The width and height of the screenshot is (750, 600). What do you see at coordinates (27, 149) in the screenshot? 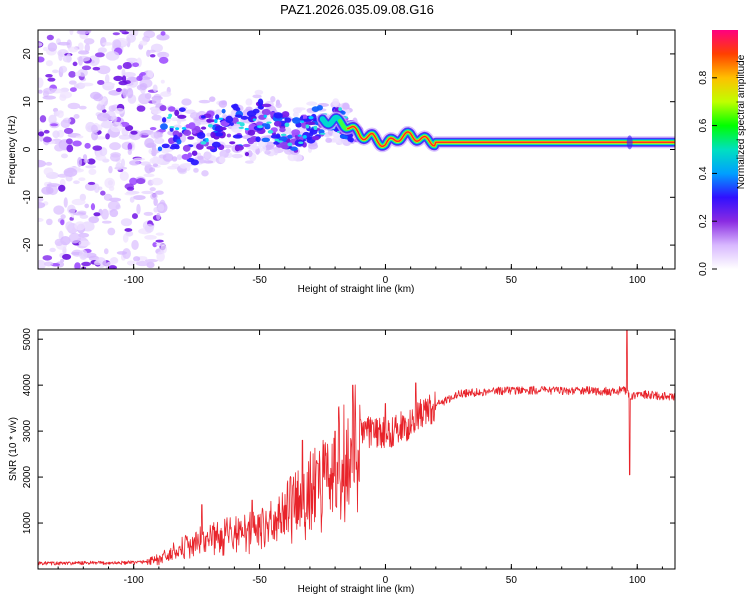
I see `spectrogram-y-tick-label: 0` at bounding box center [27, 149].